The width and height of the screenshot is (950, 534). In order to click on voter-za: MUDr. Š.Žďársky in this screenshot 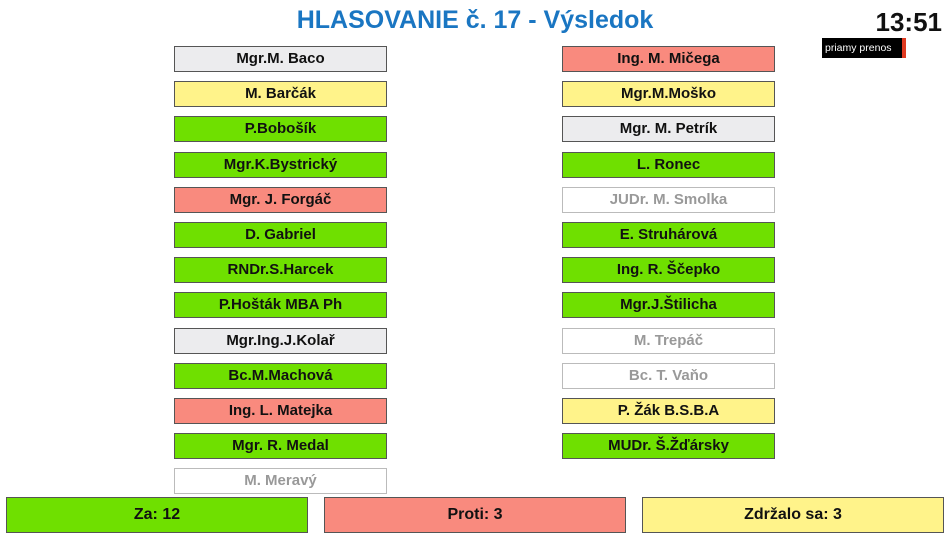, I will do `click(668, 446)`.